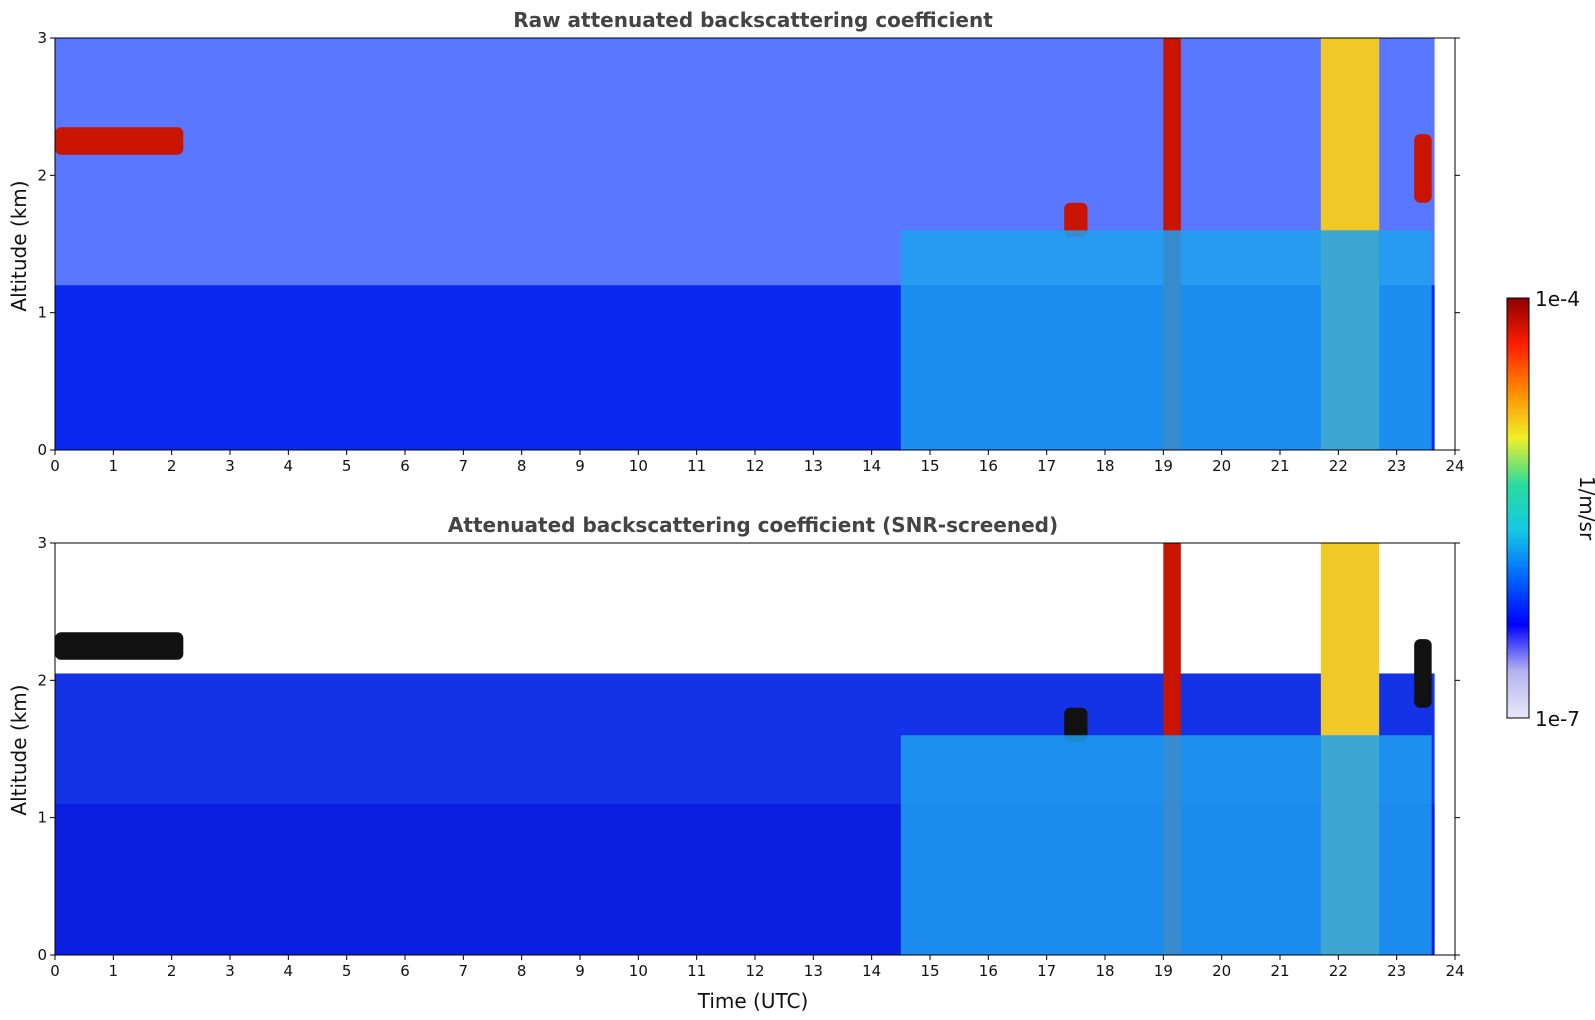  Describe the element at coordinates (1550, 509) in the screenshot. I see `colorbar: 1e-4 1e-7 1/m/sr` at that location.